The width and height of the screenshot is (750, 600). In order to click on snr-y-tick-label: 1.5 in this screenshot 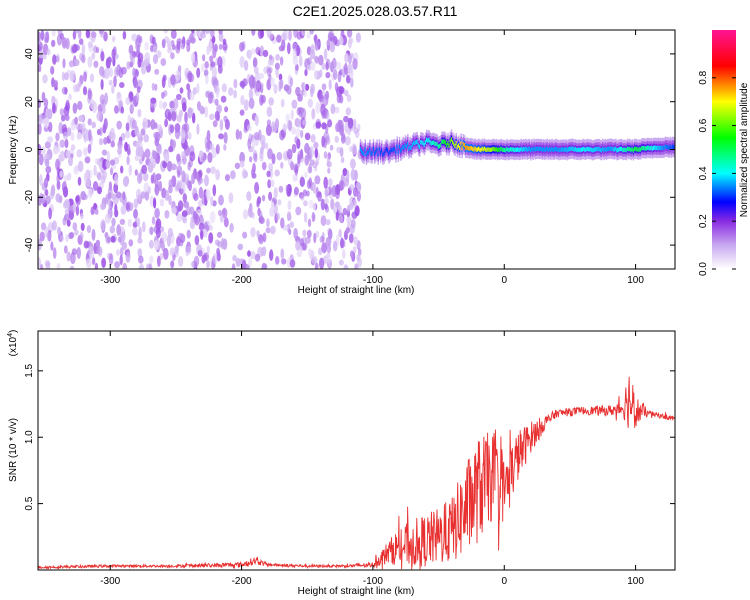, I will do `click(29, 370)`.